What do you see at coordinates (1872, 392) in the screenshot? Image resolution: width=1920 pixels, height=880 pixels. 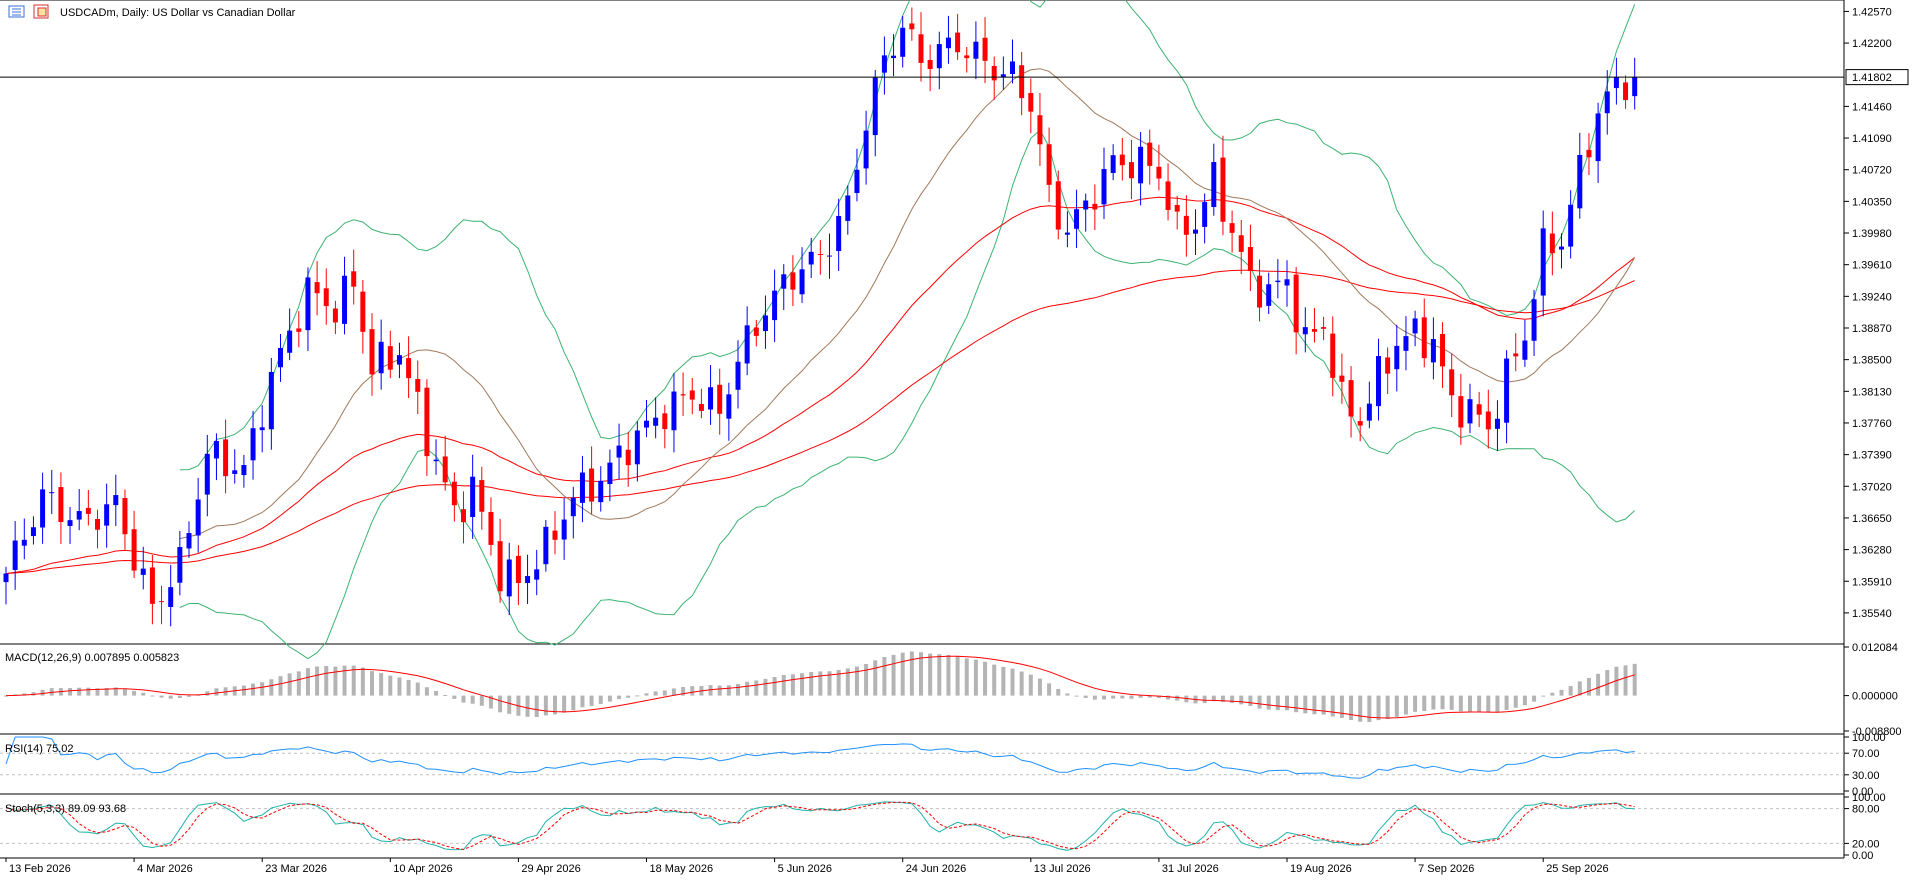 I see `price-tick-label: 1.38130` at bounding box center [1872, 392].